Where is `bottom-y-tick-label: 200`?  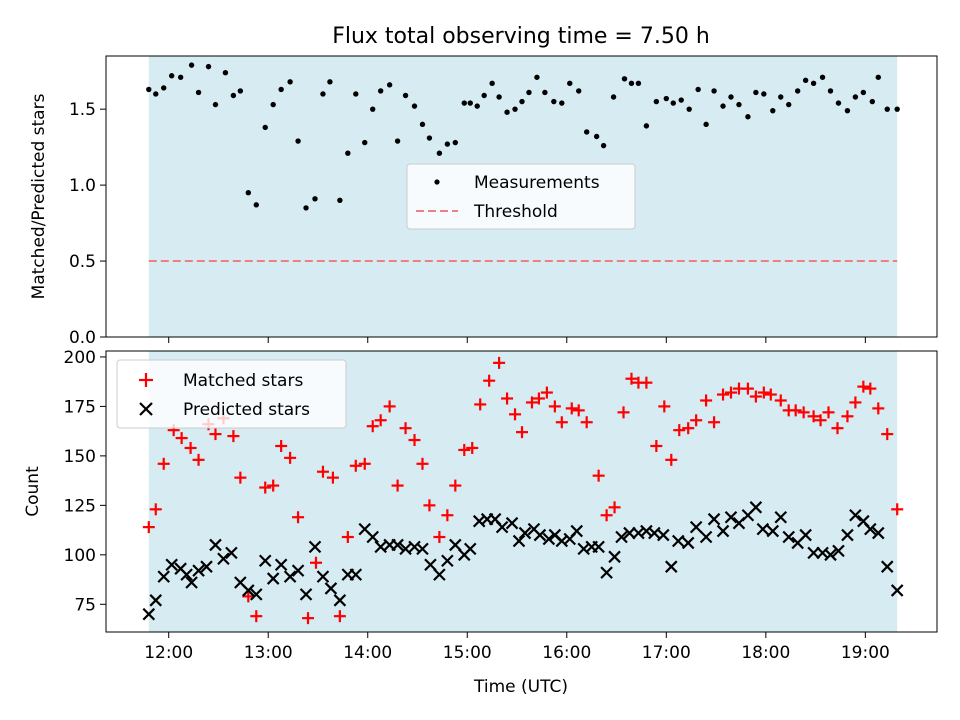 bottom-y-tick-label: 200 is located at coordinates (80, 358).